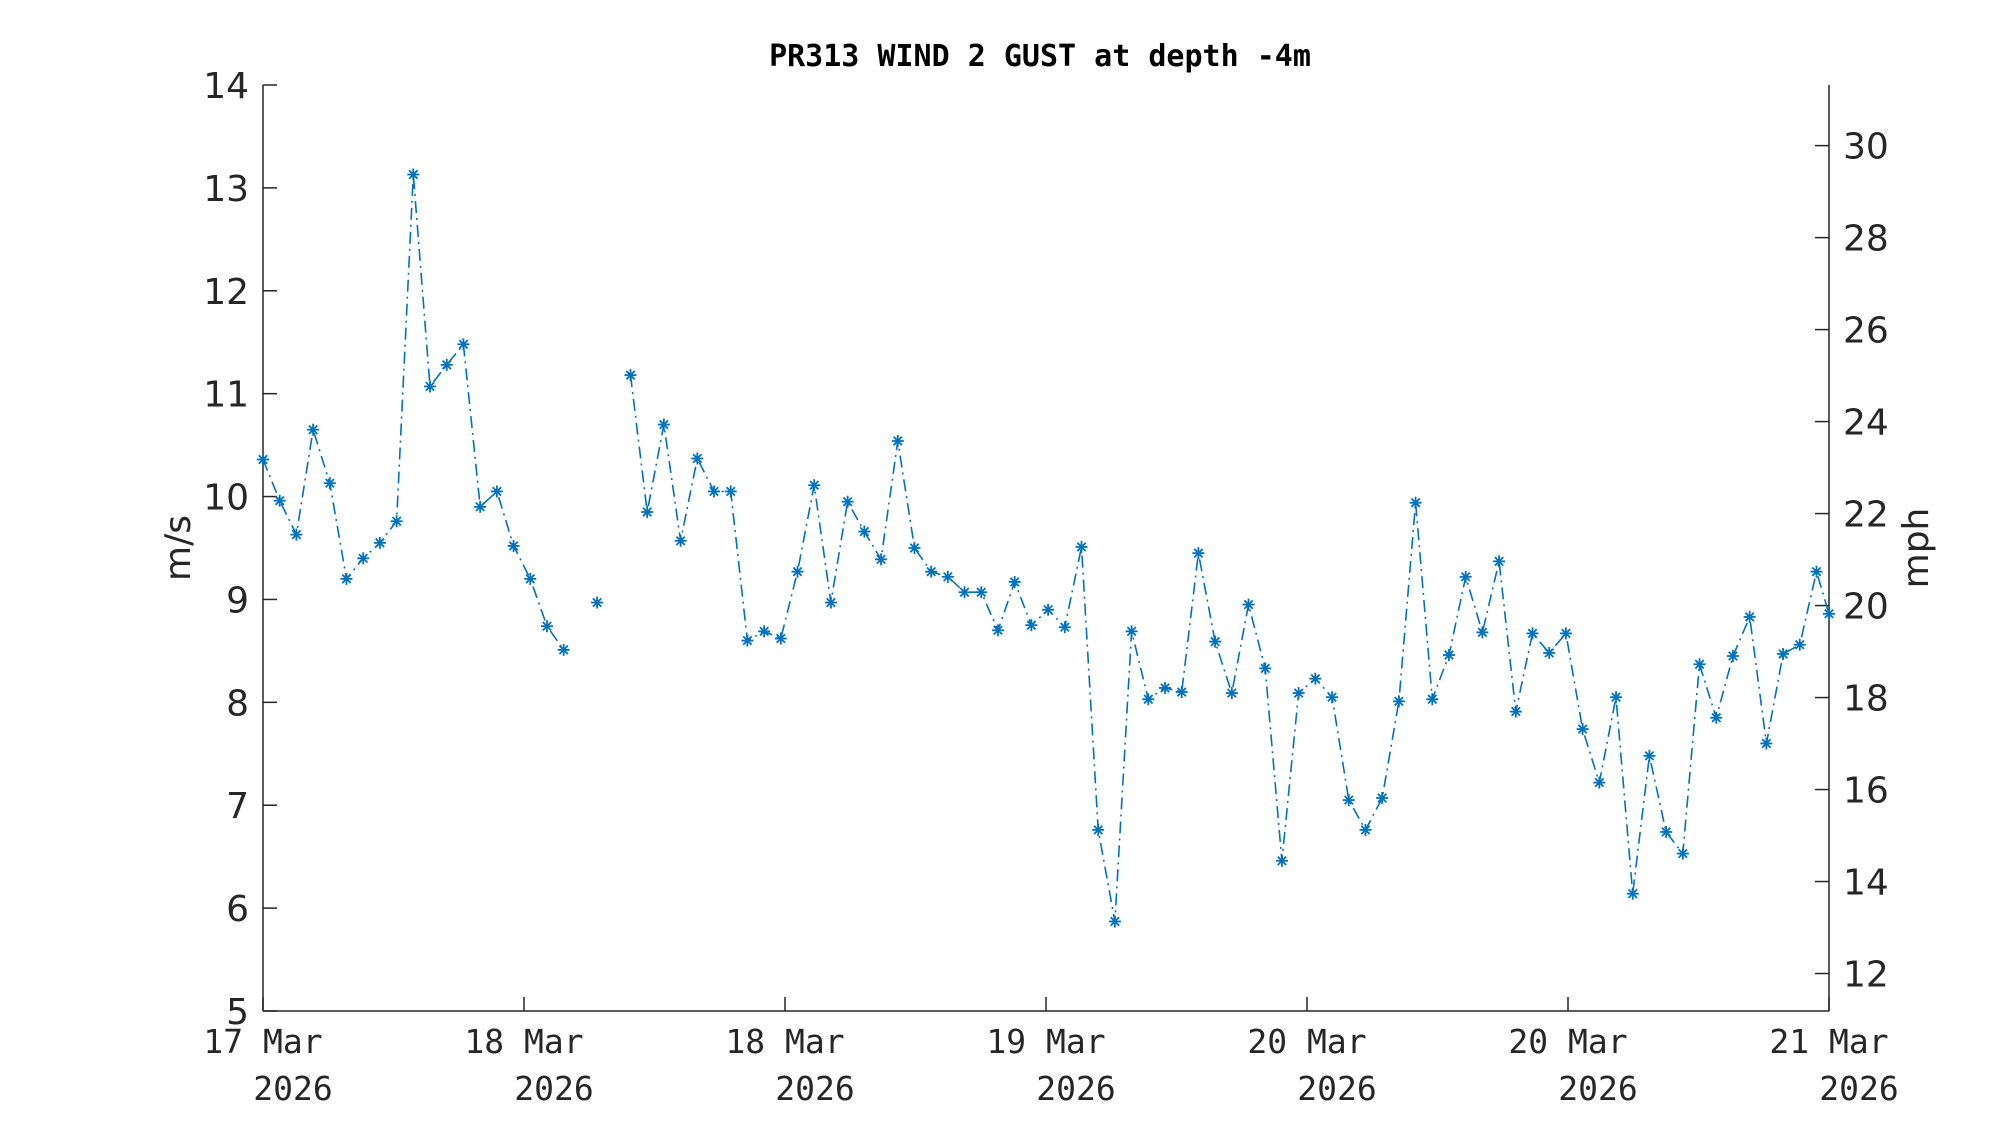 The width and height of the screenshot is (2000, 1125). Describe the element at coordinates (784, 1041) in the screenshot. I see `x-tick-label-date: 18 Mar` at that location.